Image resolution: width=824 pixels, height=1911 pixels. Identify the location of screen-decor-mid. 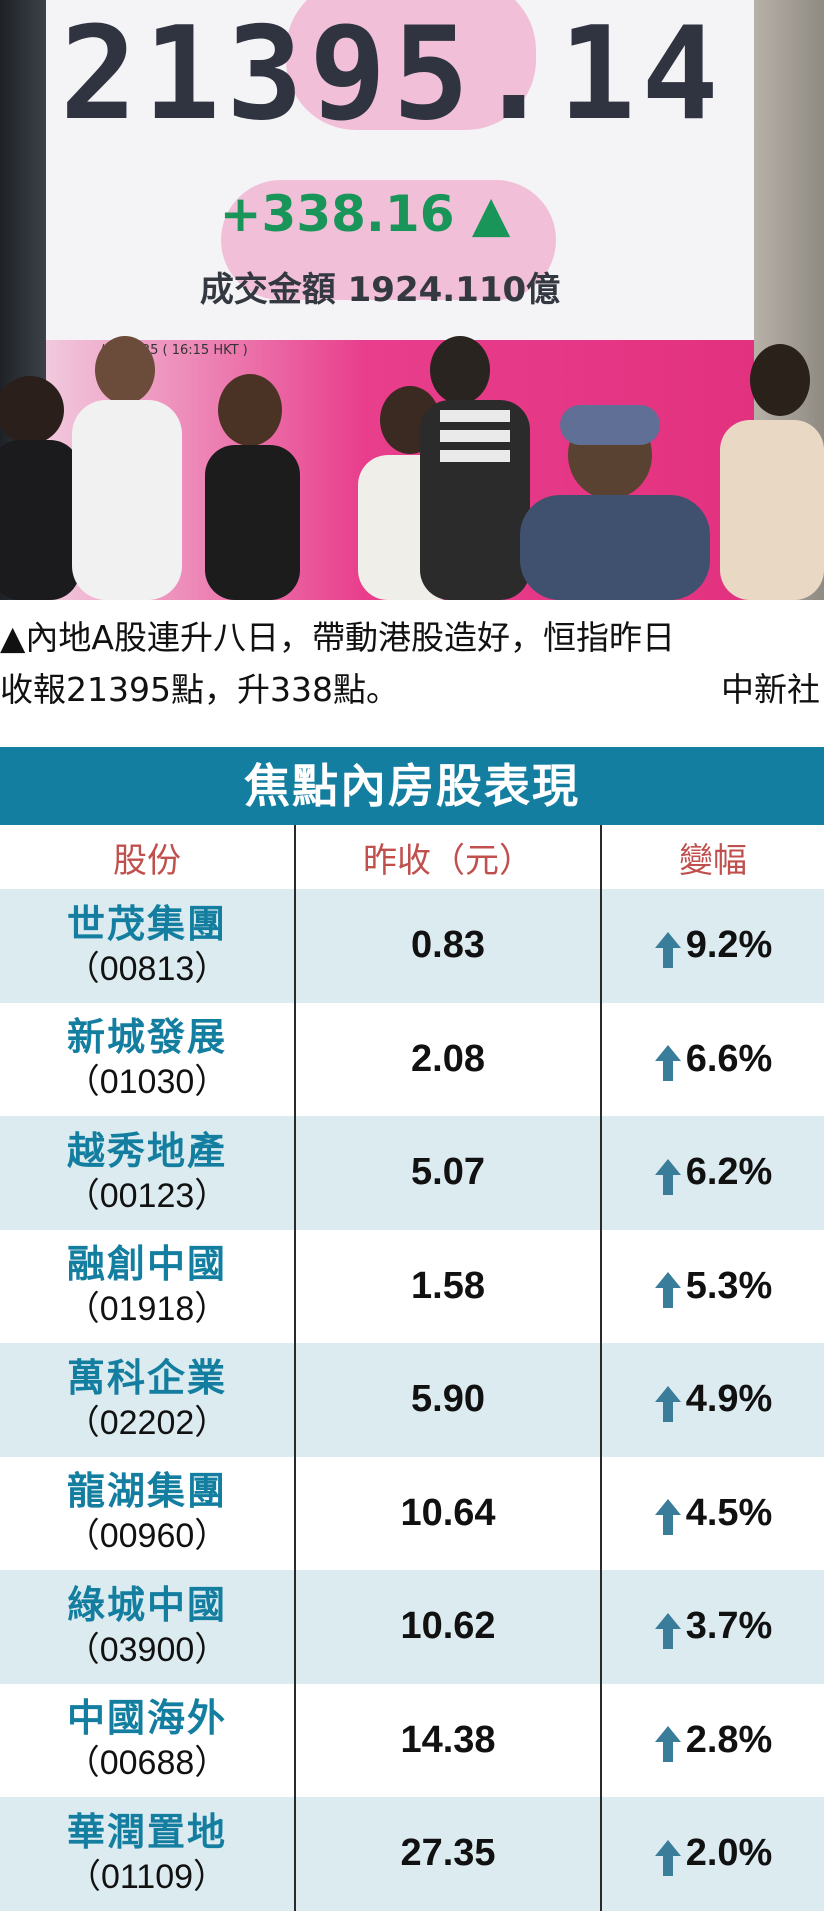
(388, 240).